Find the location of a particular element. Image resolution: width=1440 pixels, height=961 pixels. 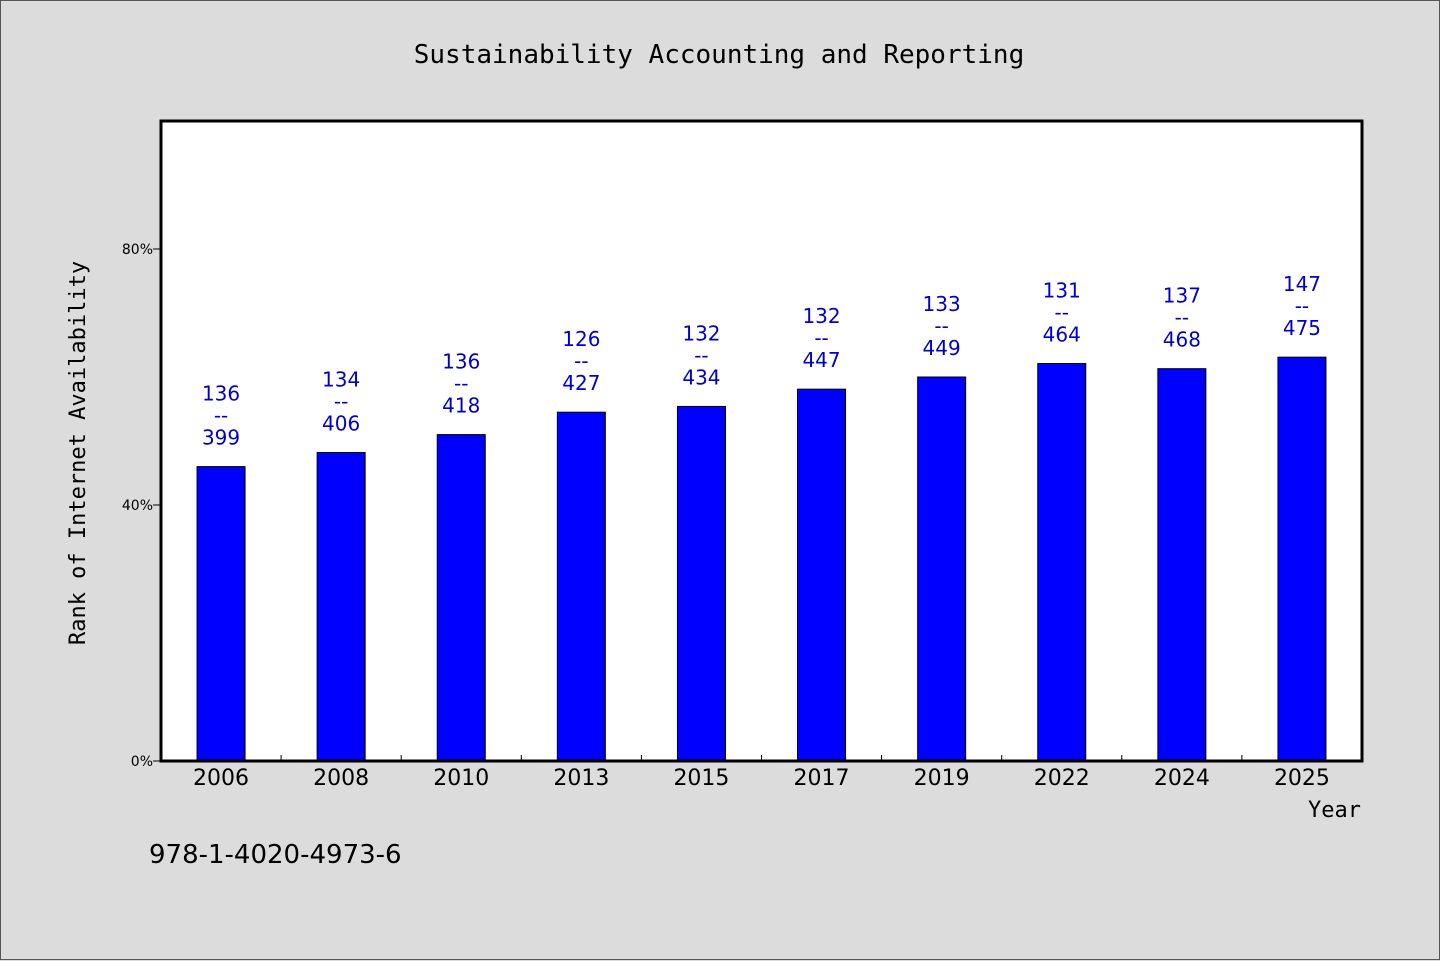

chart-title: Sustainability Accounting and Reporting is located at coordinates (719, 55).